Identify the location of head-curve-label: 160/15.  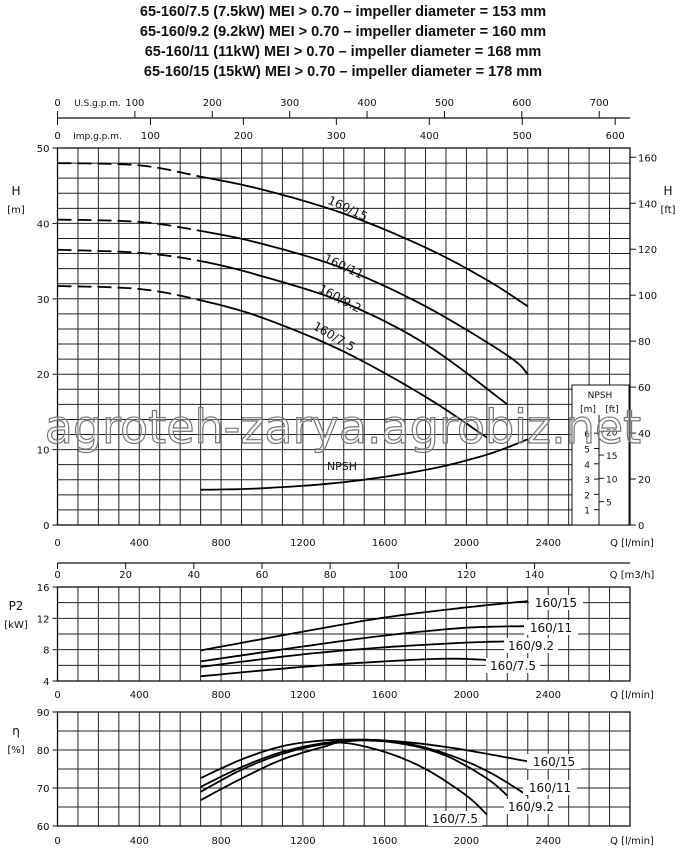
(348, 208).